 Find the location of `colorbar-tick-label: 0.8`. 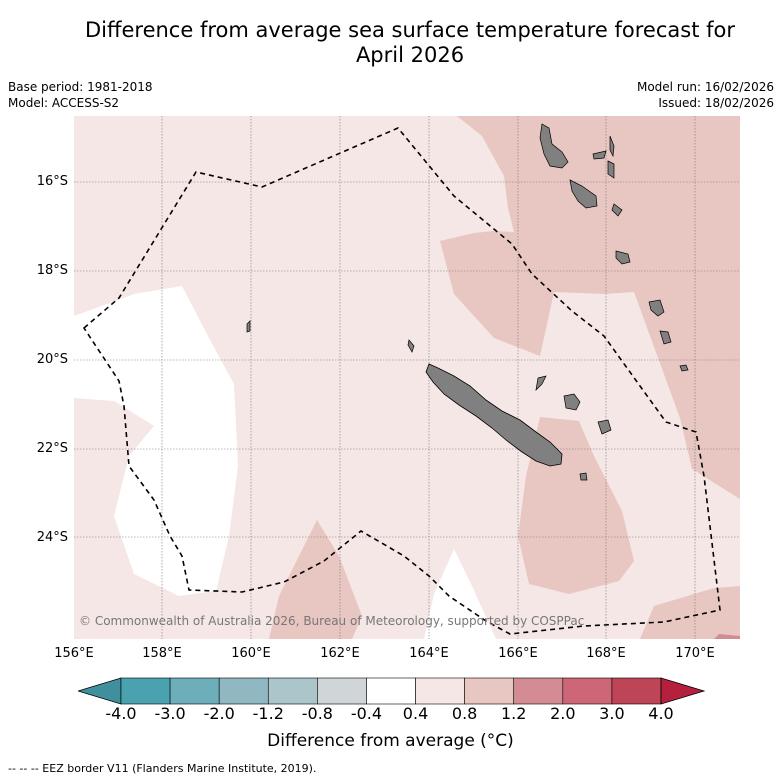

colorbar-tick-label: 0.8 is located at coordinates (464, 713).